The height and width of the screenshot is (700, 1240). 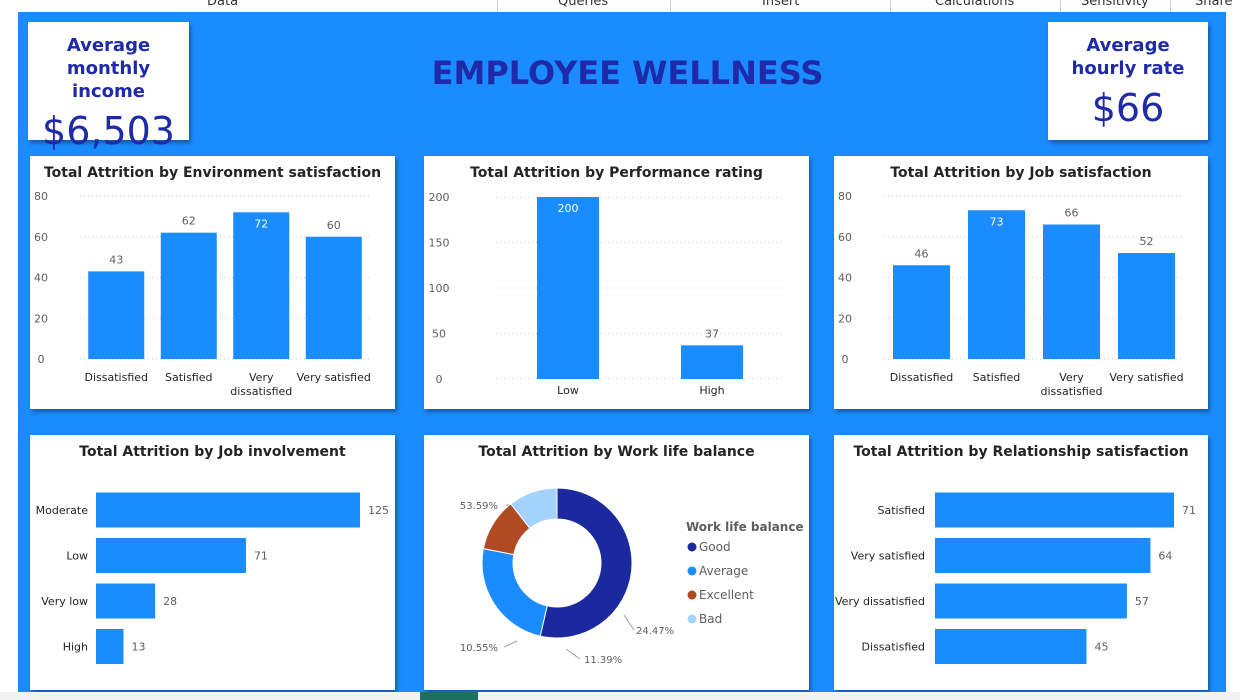 What do you see at coordinates (41, 278) in the screenshot?
I see `y-tick-label: 40` at bounding box center [41, 278].